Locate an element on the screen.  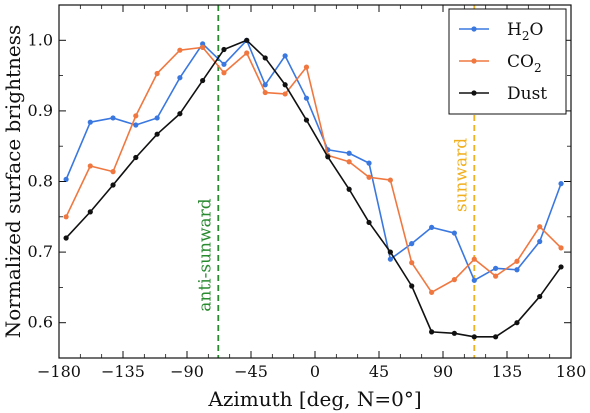
legend-label-dust: Dust is located at coordinates (527, 94).